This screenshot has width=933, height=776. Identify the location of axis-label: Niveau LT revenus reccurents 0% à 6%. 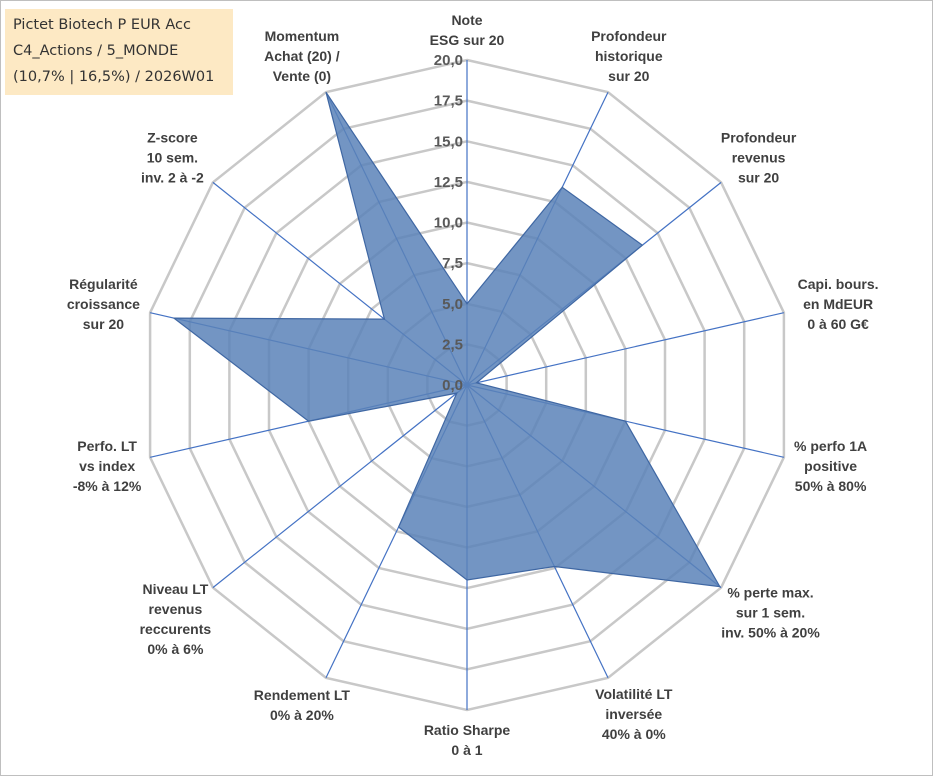
(176, 619).